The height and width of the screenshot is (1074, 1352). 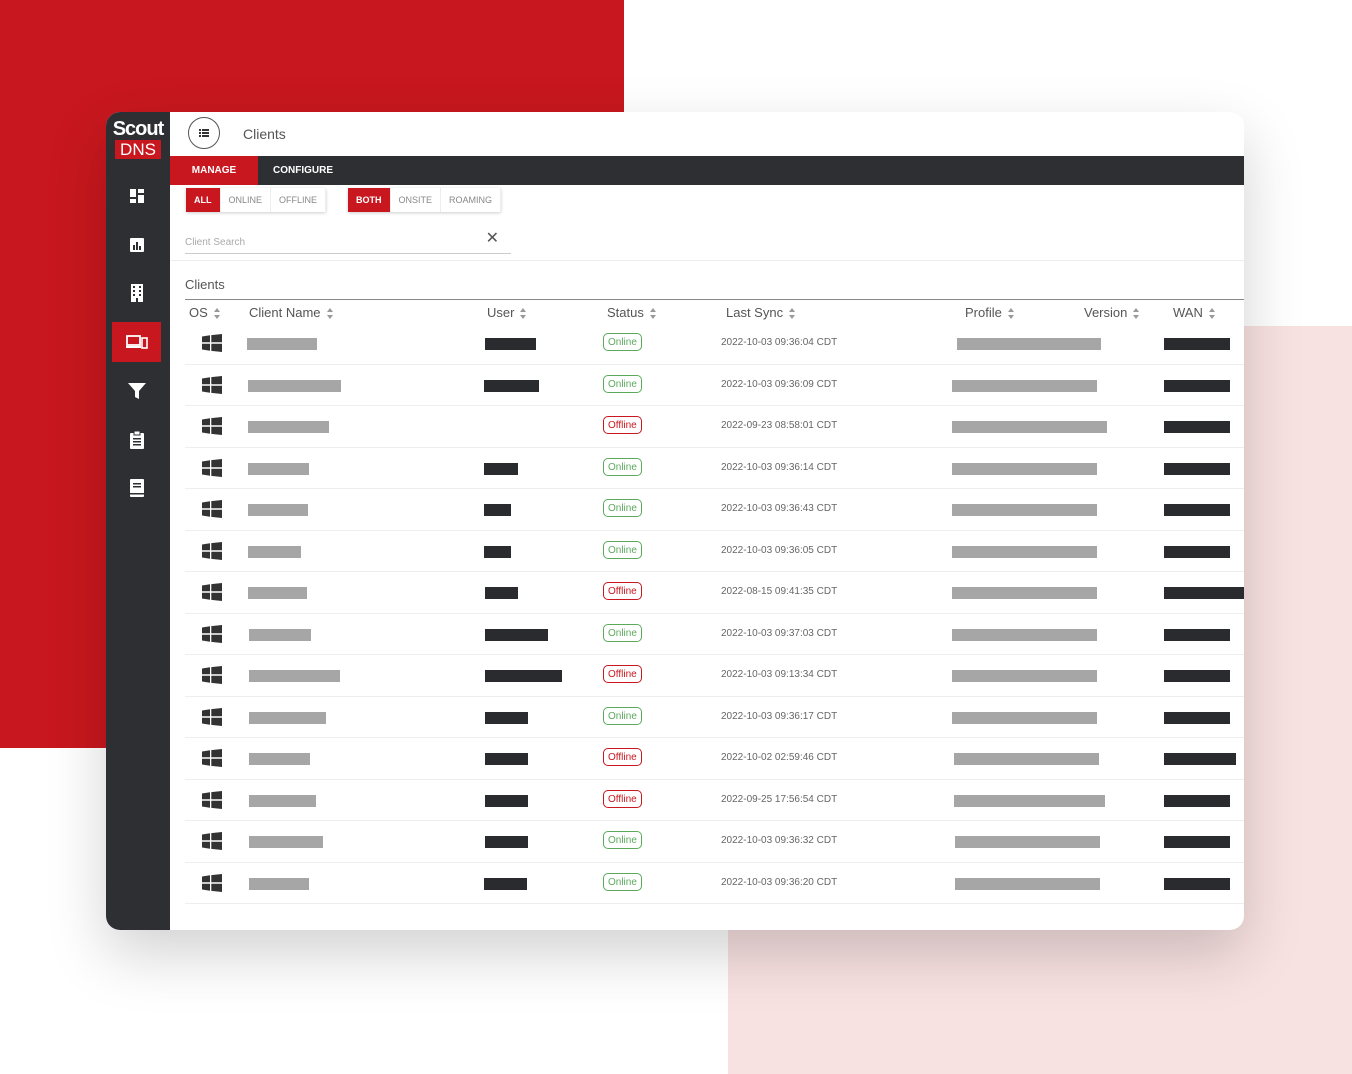 What do you see at coordinates (501, 312) in the screenshot?
I see `column-header-label: User` at bounding box center [501, 312].